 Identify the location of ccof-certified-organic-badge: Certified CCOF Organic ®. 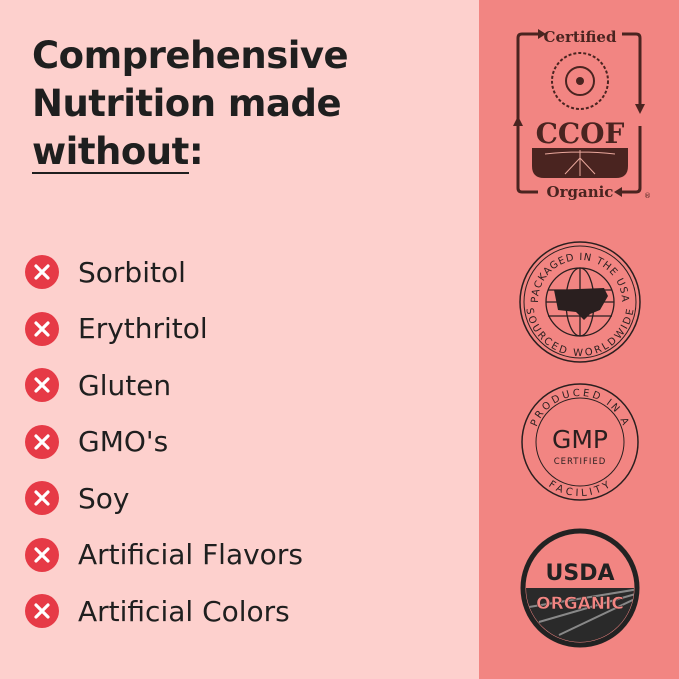
(581, 114).